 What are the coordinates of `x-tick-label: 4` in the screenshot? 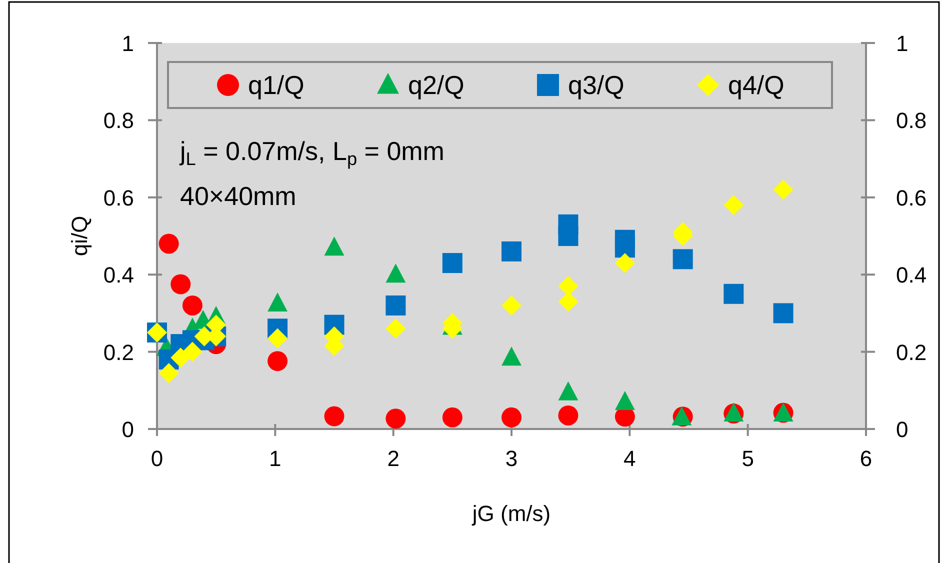 It's located at (630, 458).